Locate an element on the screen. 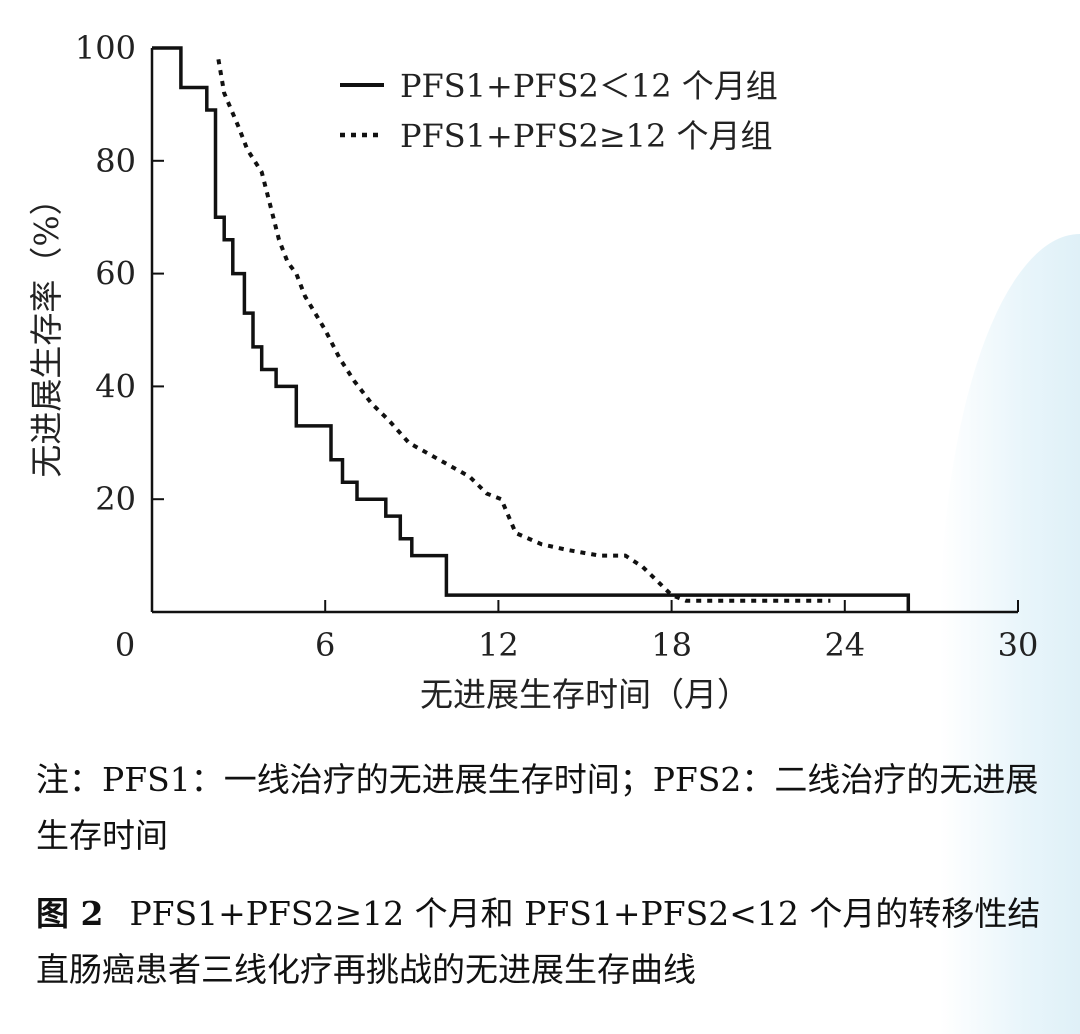 This screenshot has width=1080, height=1034. legend-label-2: PFS1+PFS2≥12 个月组 is located at coordinates (586, 136).